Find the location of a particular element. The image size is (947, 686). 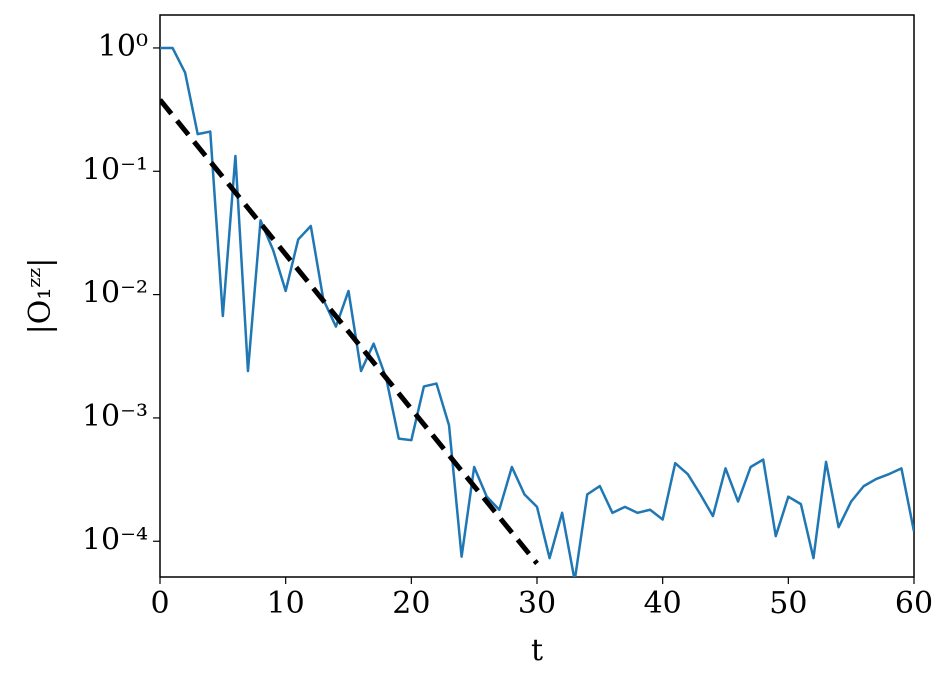

x-tick-label: 50 is located at coordinates (788, 603).